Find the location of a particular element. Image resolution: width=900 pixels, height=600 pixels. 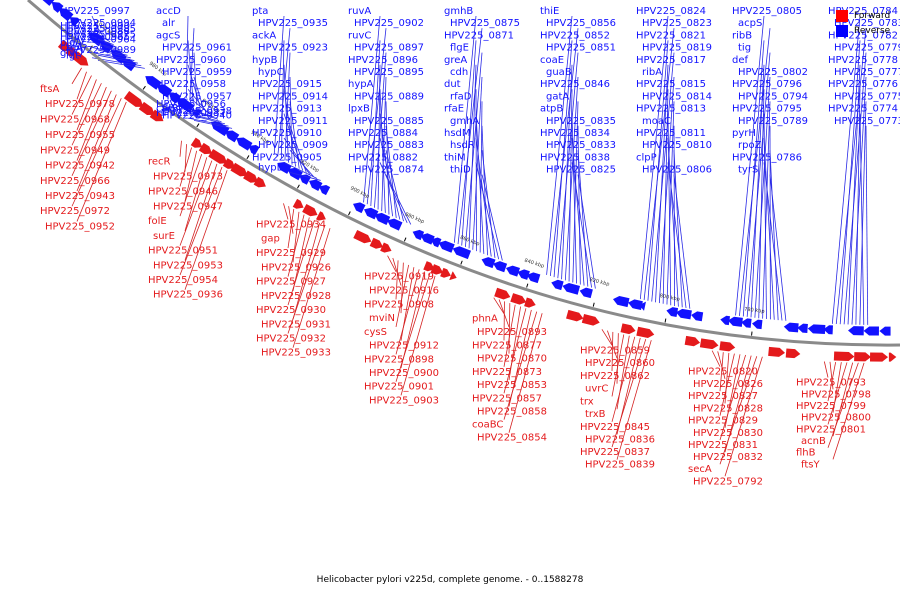

reverse-gene-label: tyrS is located at coordinates (748, 170).